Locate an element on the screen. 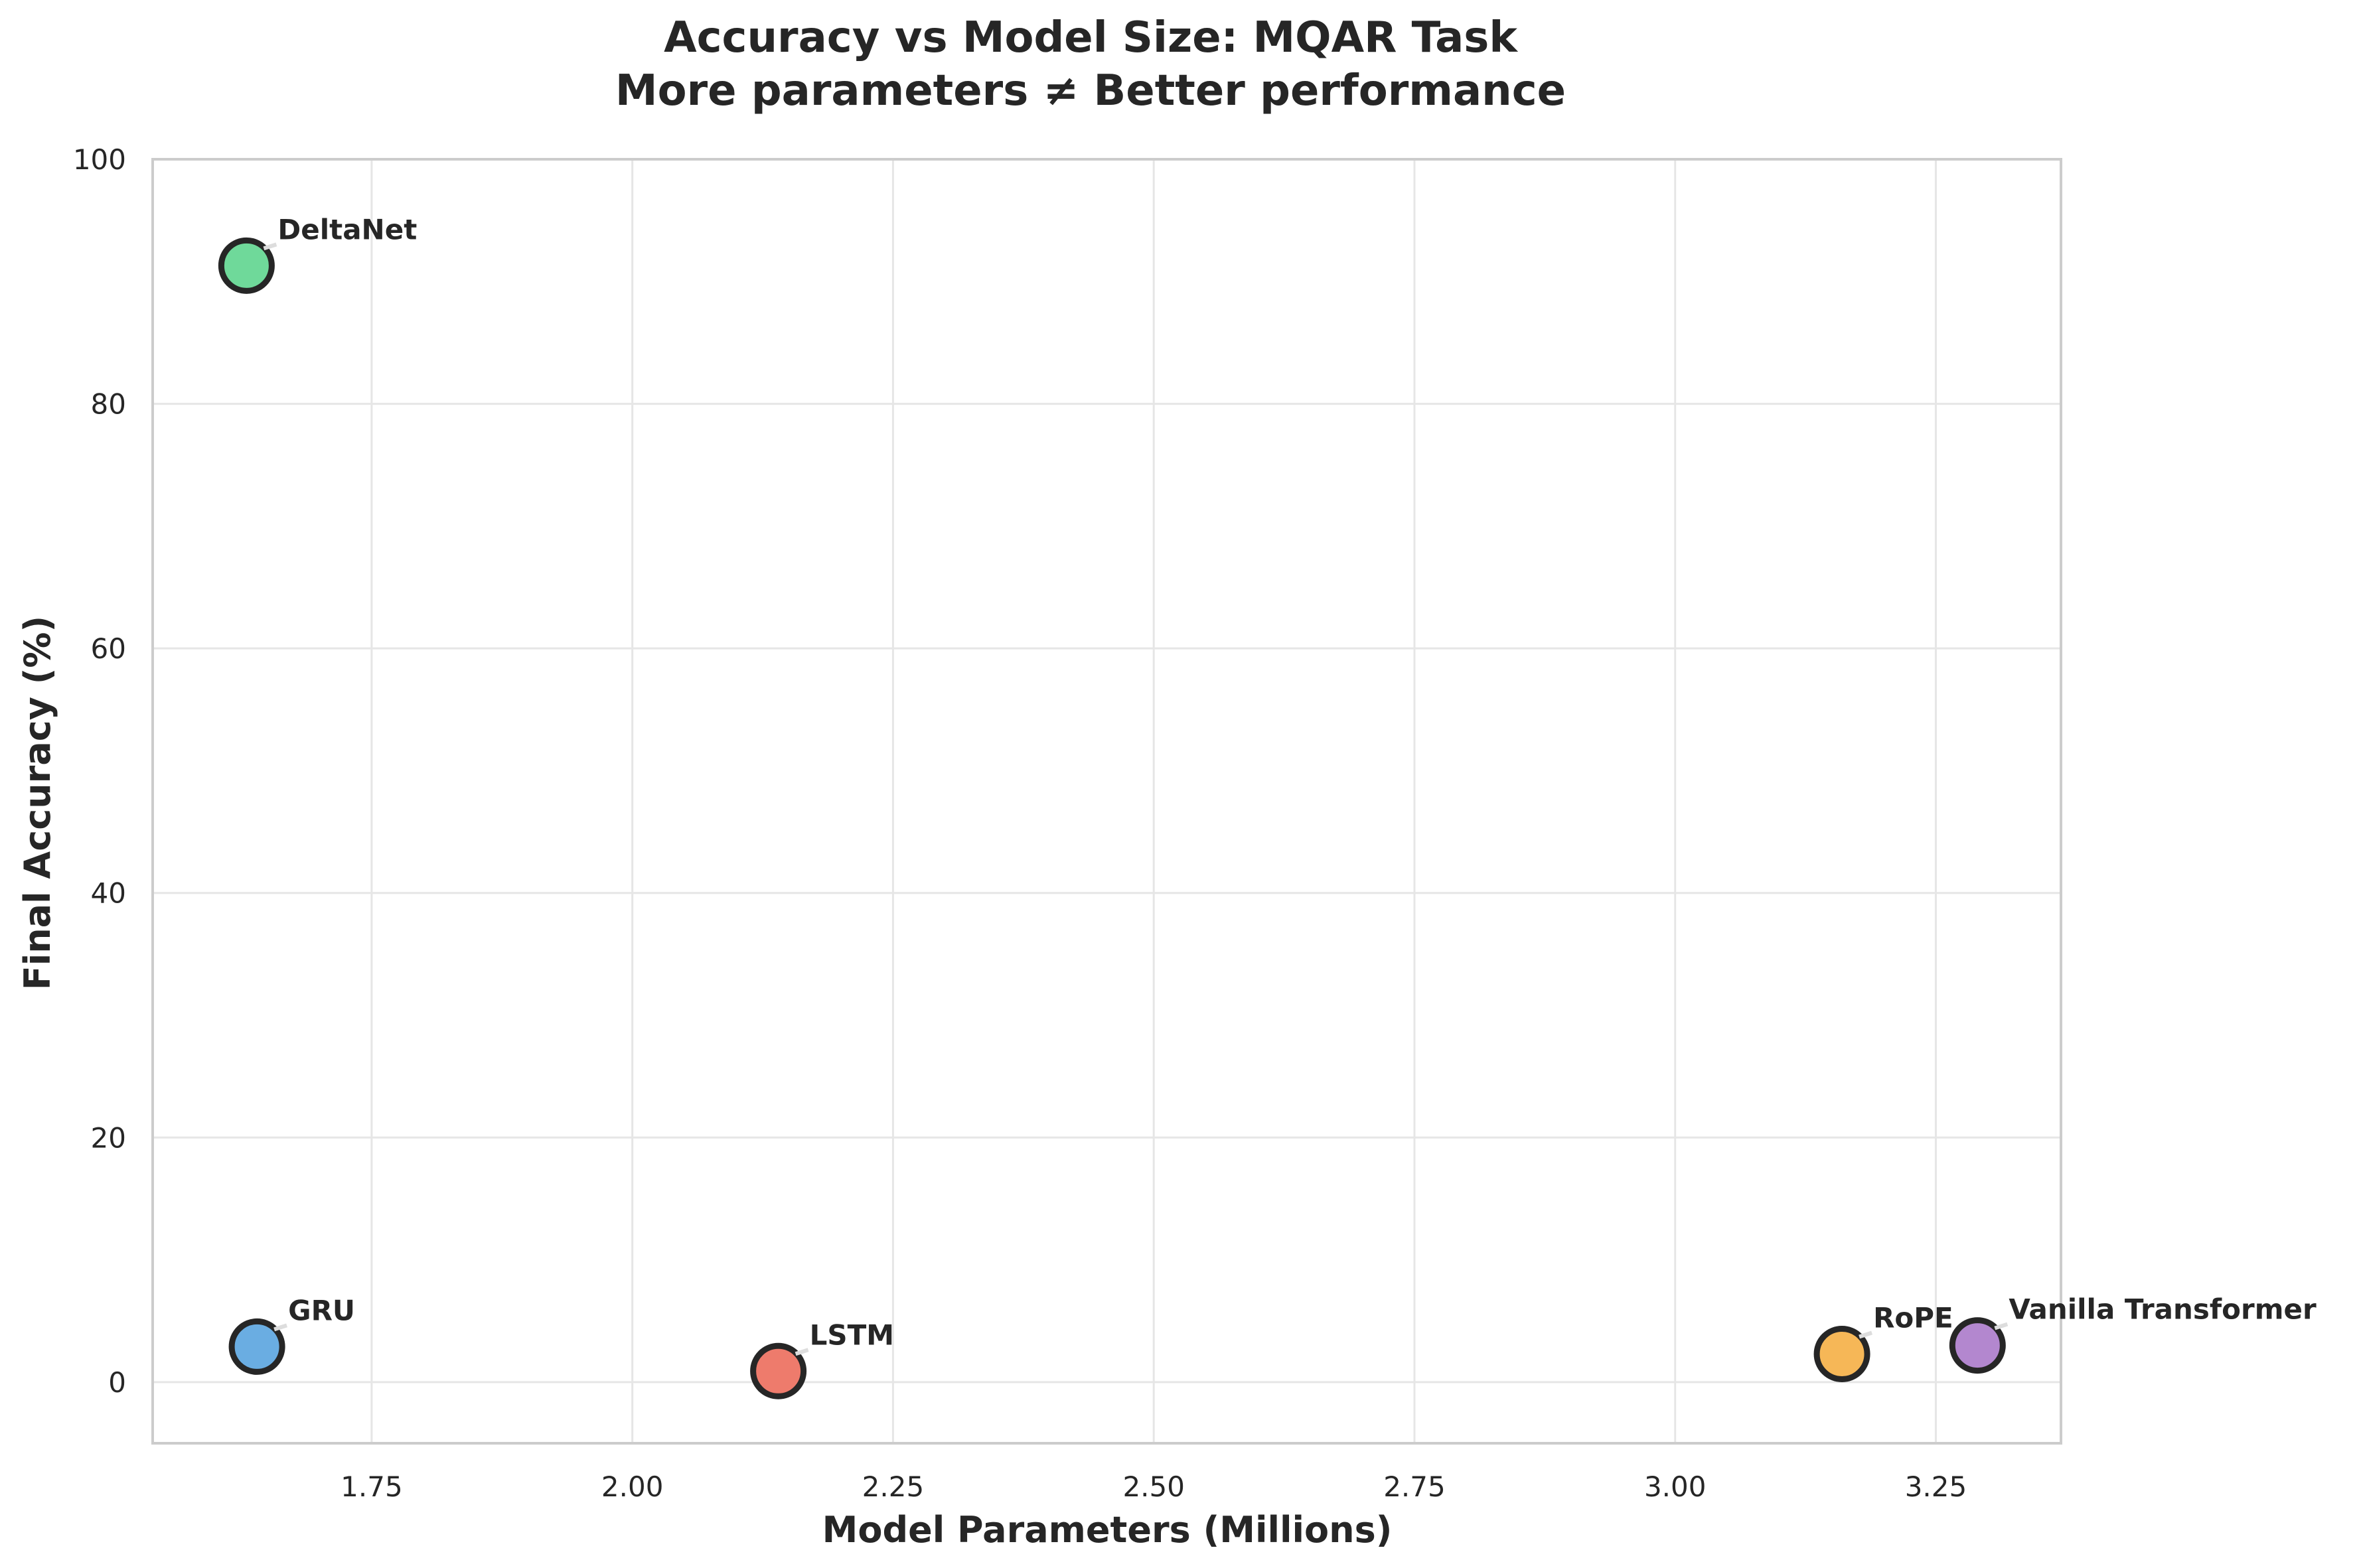 The height and width of the screenshot is (1568, 2357). data-point-gru is located at coordinates (256, 1346).